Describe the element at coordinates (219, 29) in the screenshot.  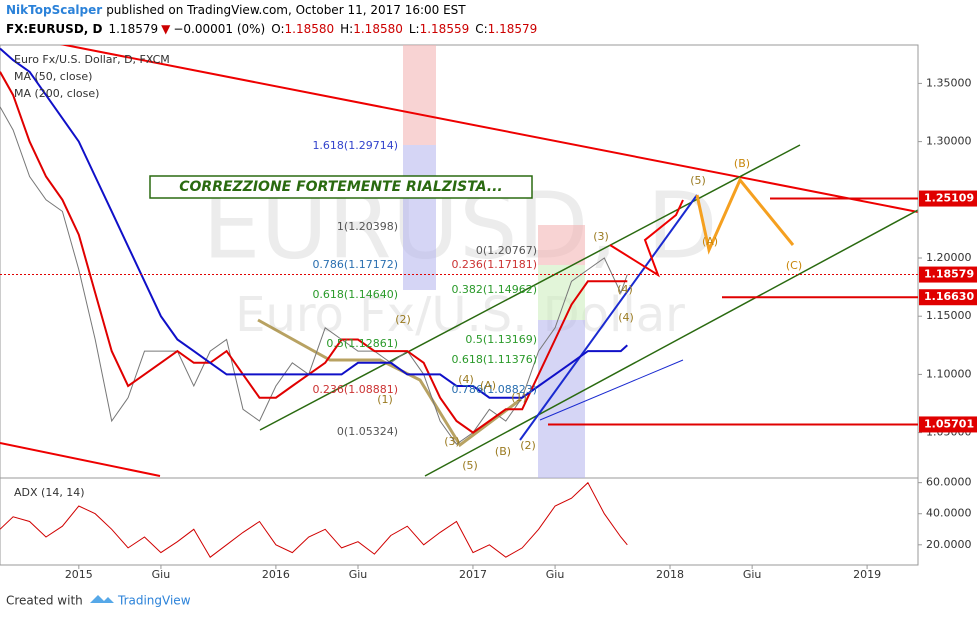
I see `change: −0.00001 (0%)` at that location.